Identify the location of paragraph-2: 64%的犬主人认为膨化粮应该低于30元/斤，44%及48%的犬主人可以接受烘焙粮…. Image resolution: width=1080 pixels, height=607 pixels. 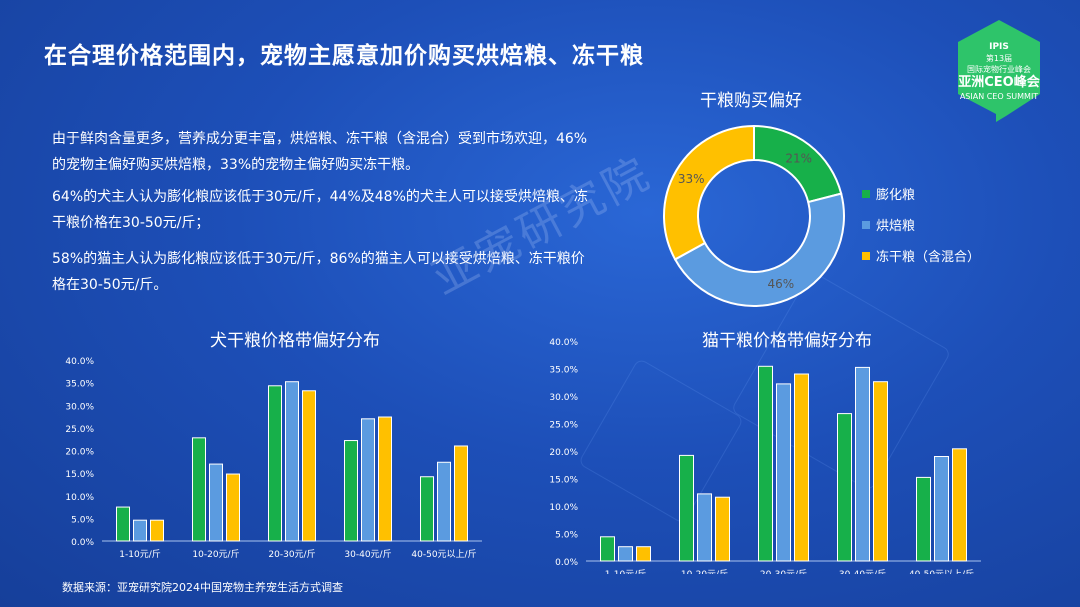
(320, 210).